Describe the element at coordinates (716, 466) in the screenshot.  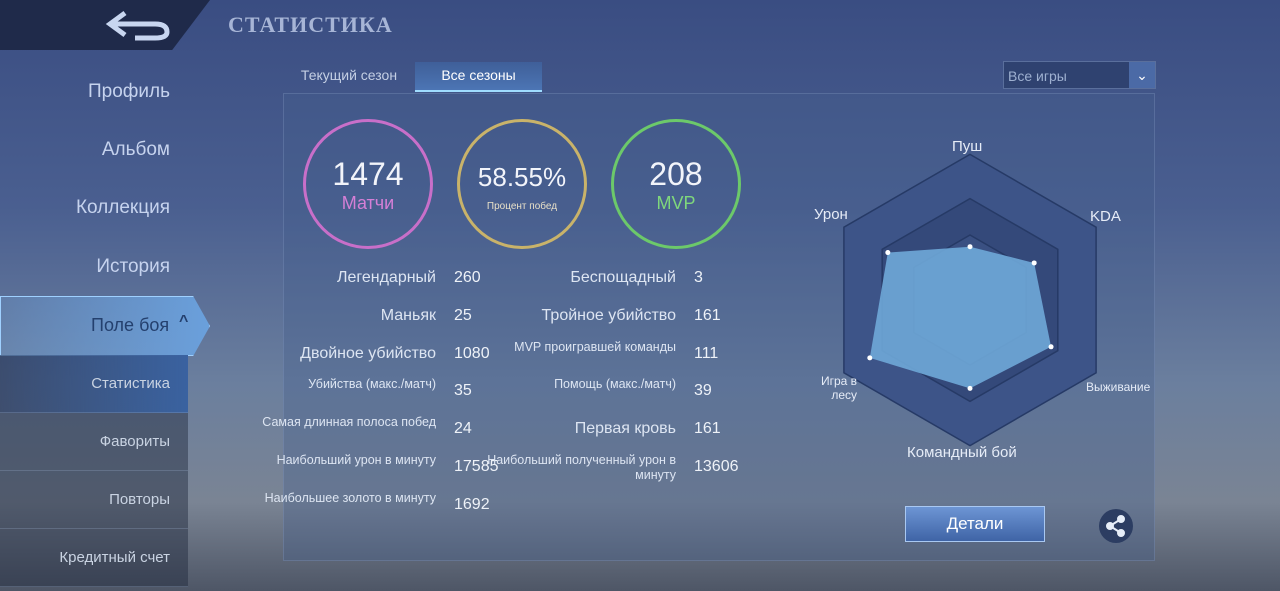
I see `stat-value: 13606` at that location.